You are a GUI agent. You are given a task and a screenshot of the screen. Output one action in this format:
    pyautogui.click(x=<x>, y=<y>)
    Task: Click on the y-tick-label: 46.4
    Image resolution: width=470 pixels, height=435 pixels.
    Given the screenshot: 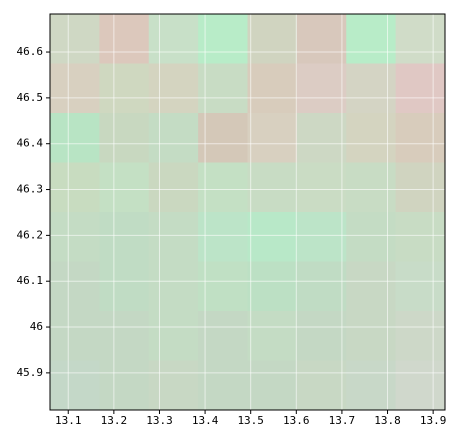 What is the action you would take?
    pyautogui.click(x=30, y=143)
    